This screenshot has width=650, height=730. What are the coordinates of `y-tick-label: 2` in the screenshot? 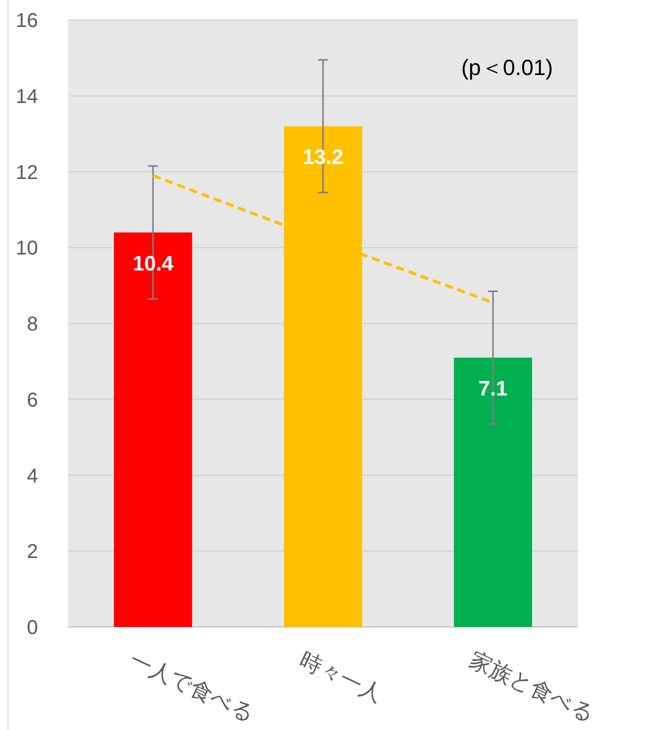 It's located at (32, 552).